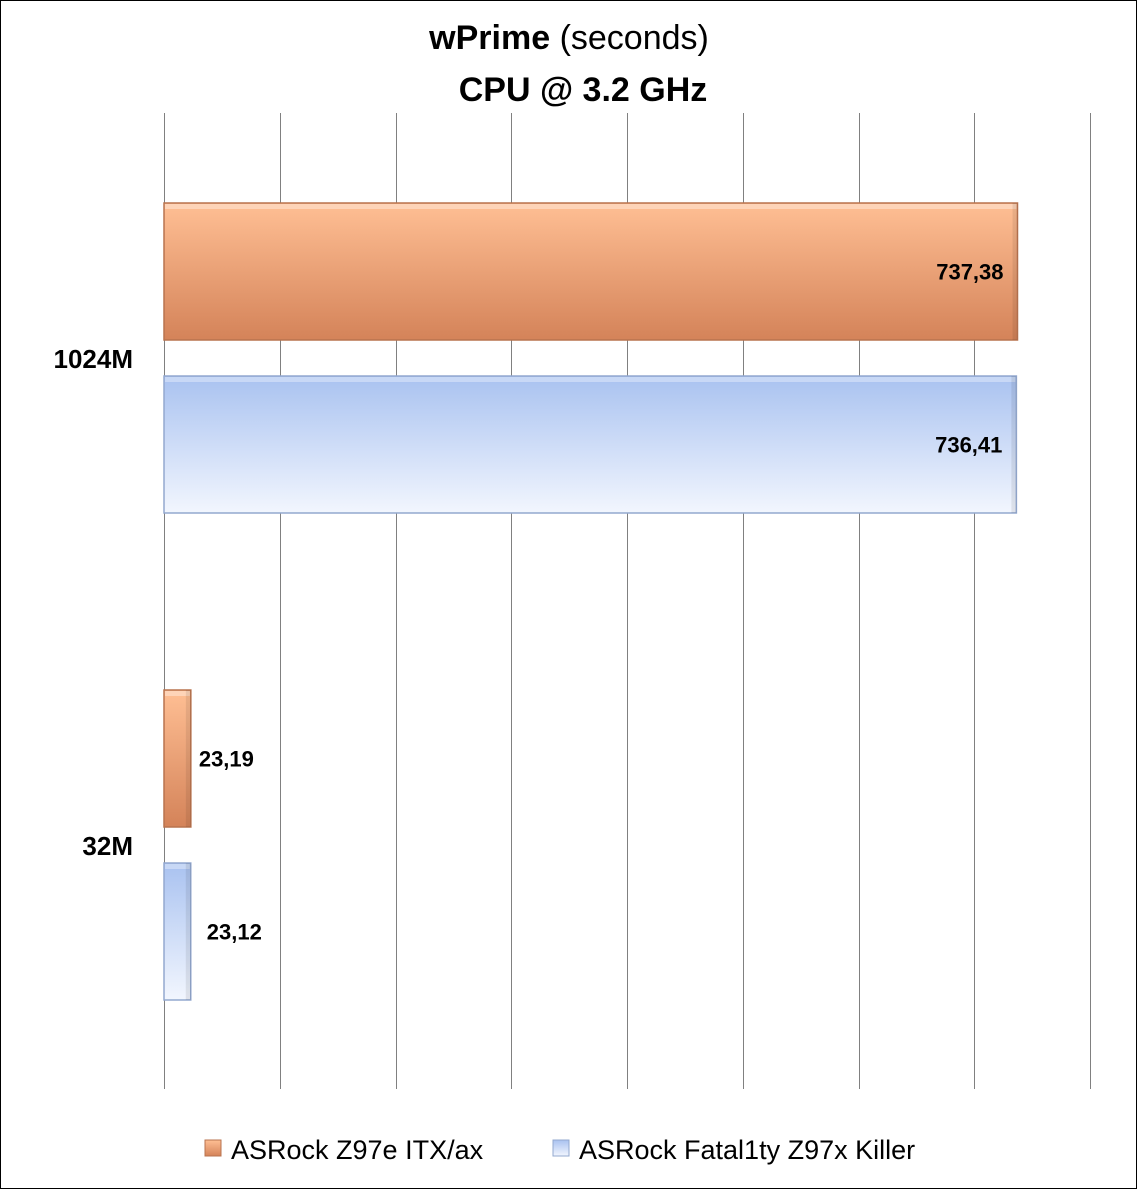  I want to click on data-label-0-1: 736,41, so click(968, 445).